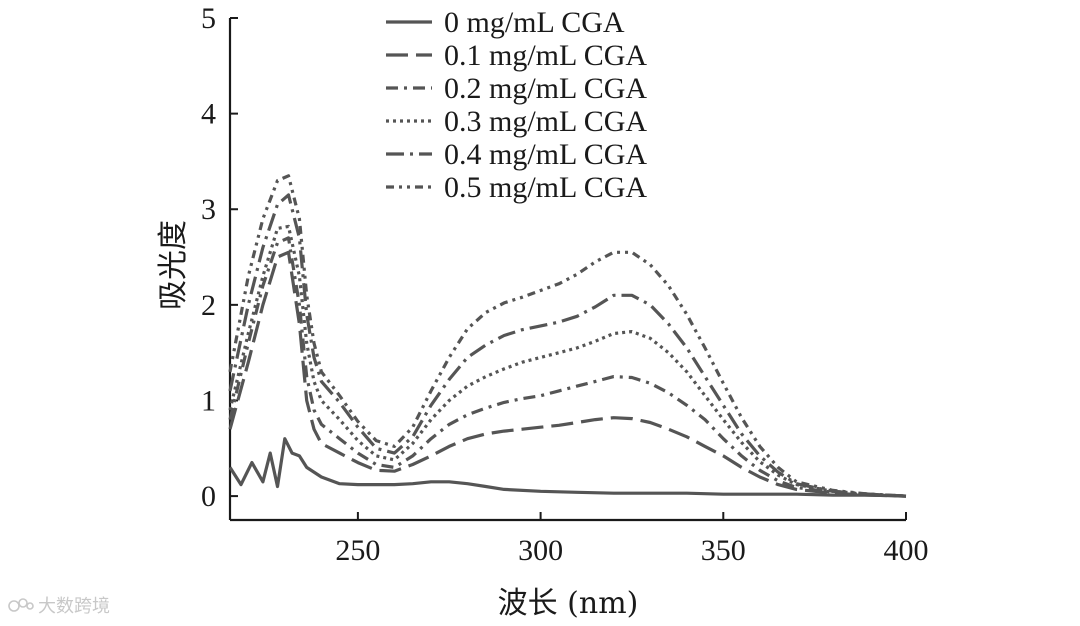 The height and width of the screenshot is (626, 1080). I want to click on x-axis-title: 波长 (nm), so click(568, 603).